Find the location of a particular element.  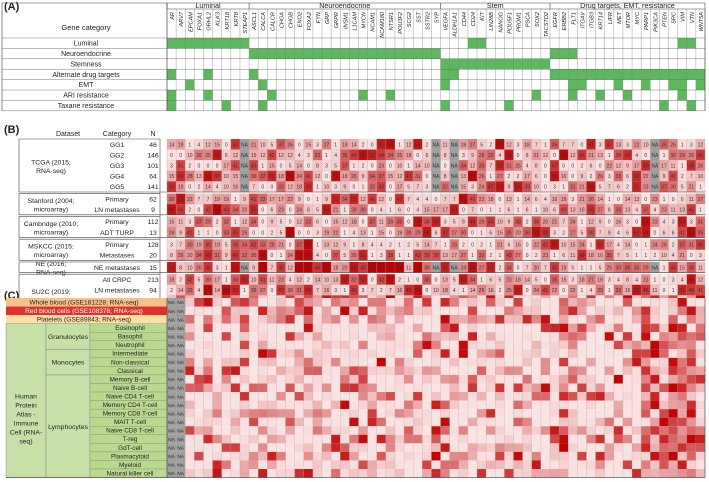

gene-label: ITGAV is located at coordinates (583, 20).